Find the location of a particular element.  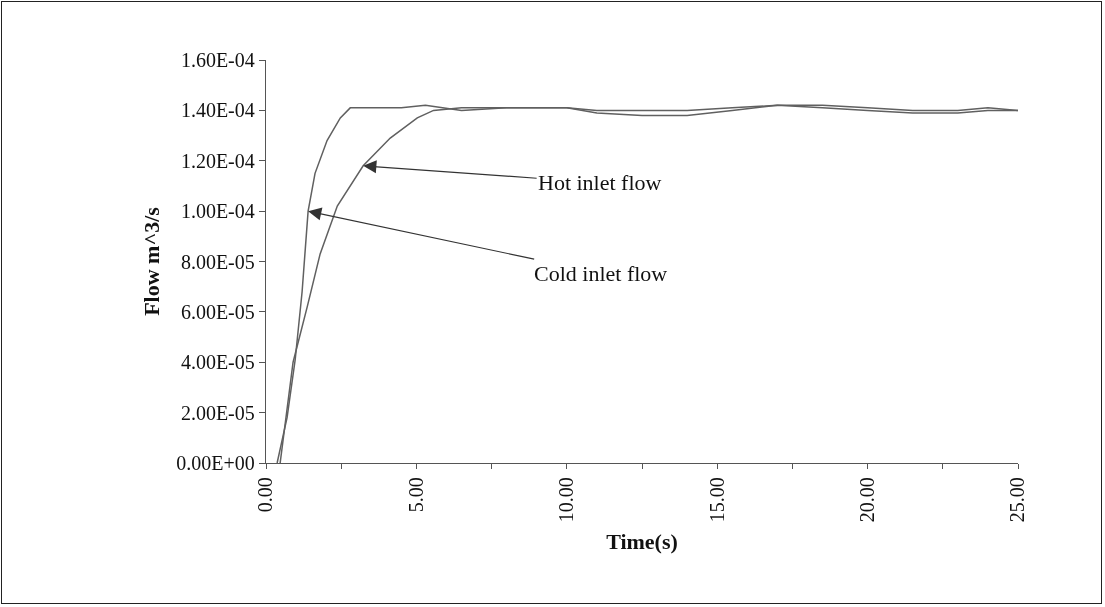

y-tick-label: 2.00E-05 is located at coordinates (217, 412).